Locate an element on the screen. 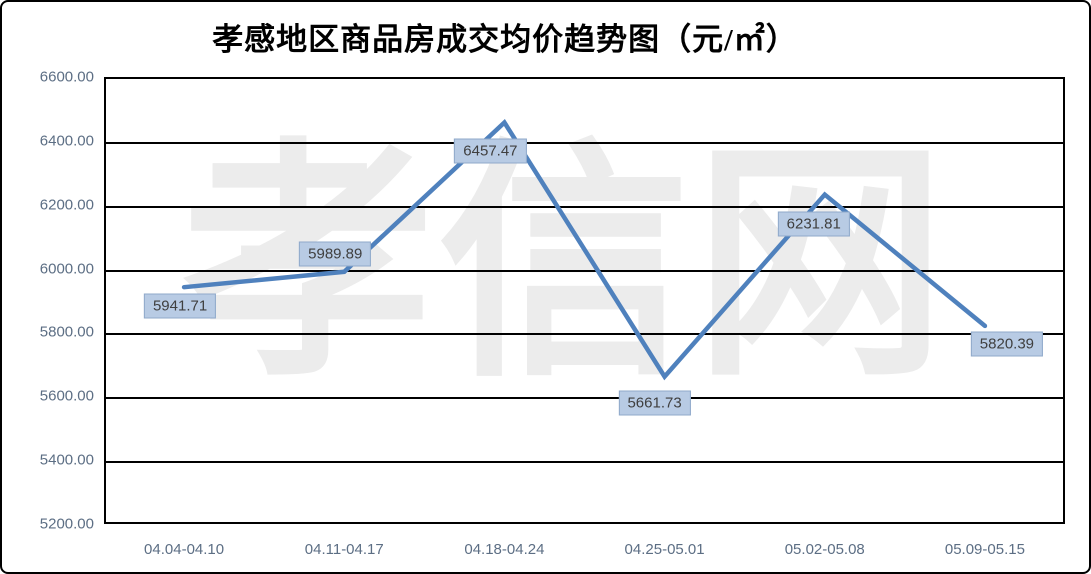 Image resolution: width=1091 pixels, height=574 pixels. y-axis-tick-label: 5400.00 is located at coordinates (66, 460).